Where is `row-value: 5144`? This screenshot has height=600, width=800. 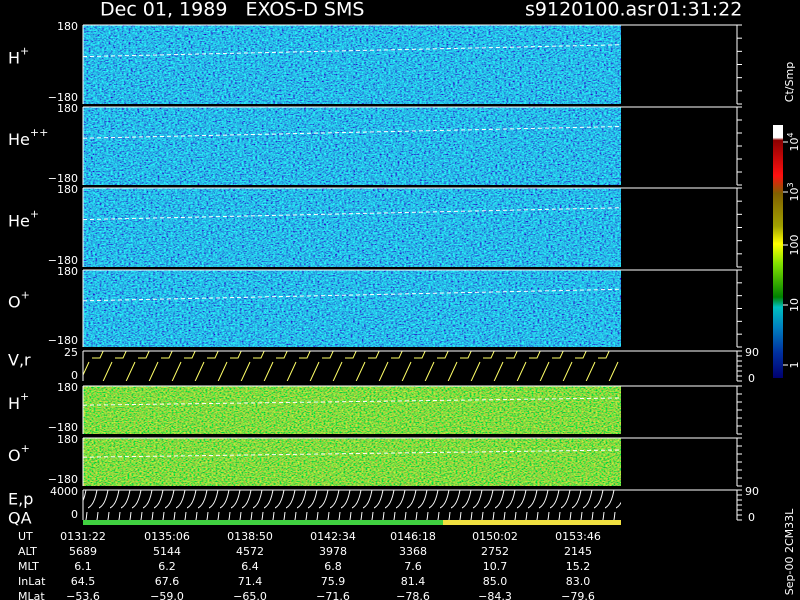
row-value: 5144 is located at coordinates (167, 551).